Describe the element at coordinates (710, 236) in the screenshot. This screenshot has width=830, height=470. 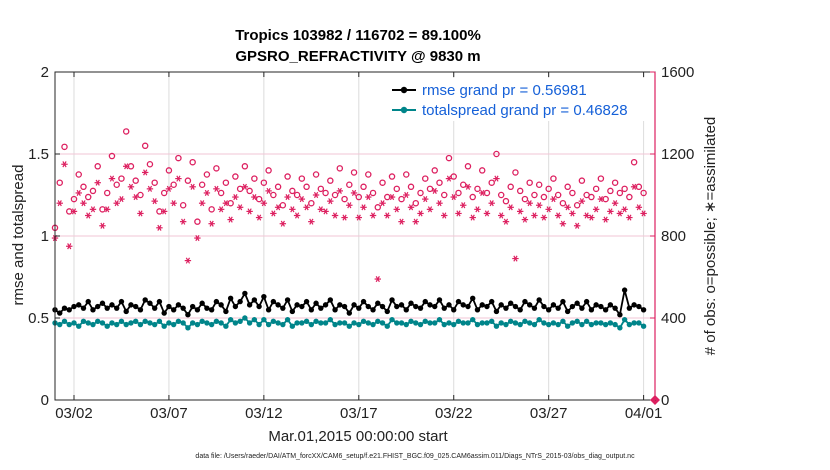
I see `y2-axis-label: # of obs: o=possible; ∗=assimilated` at that location.